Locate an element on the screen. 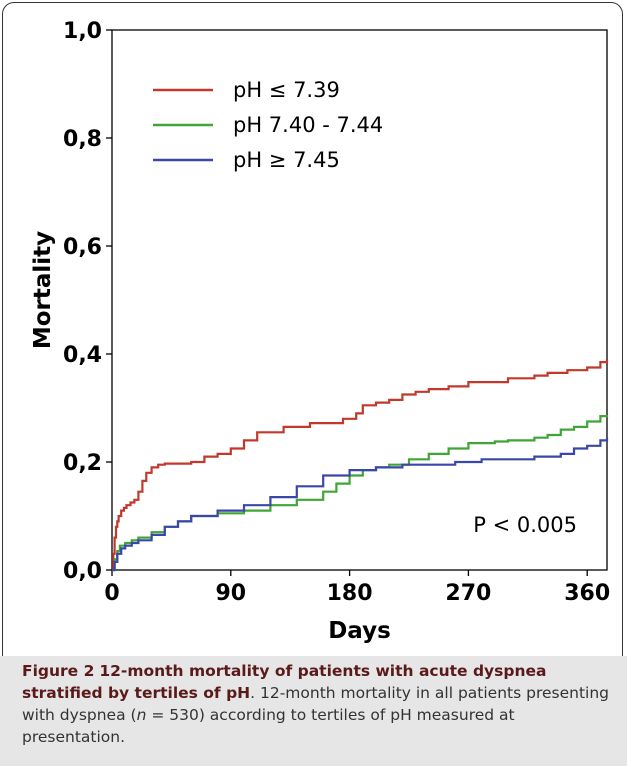 This screenshot has height=769, width=627. legend-label-1: pH ≤ 7.39 is located at coordinates (286, 90).